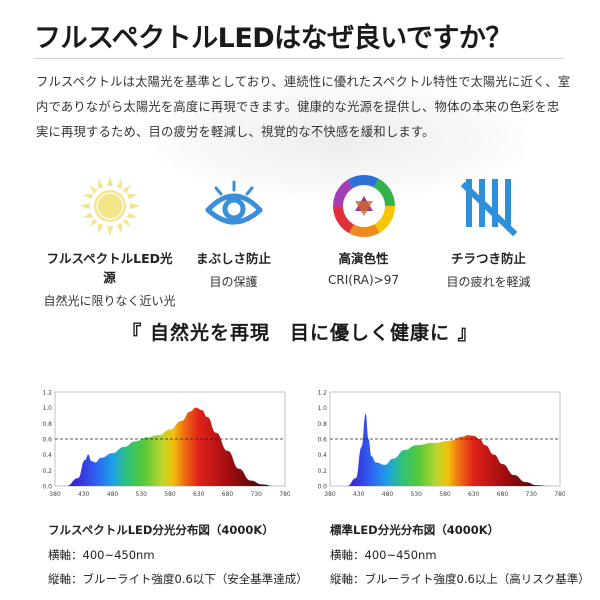  Describe the element at coordinates (233, 282) in the screenshot. I see `feature-desc: 目の保護` at that location.